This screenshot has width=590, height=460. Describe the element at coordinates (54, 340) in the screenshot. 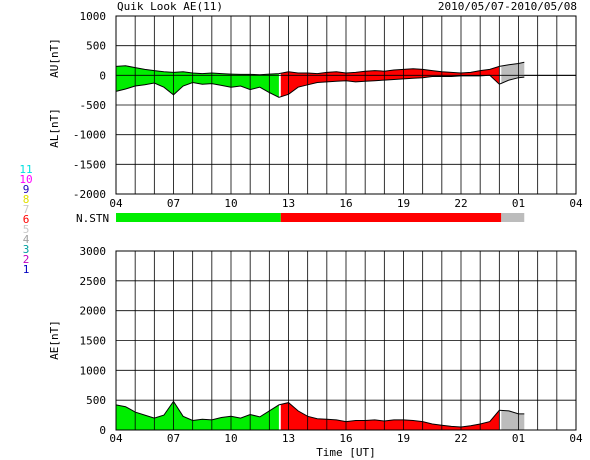

I see `ae-axis-label: AE[nT]` at that location.